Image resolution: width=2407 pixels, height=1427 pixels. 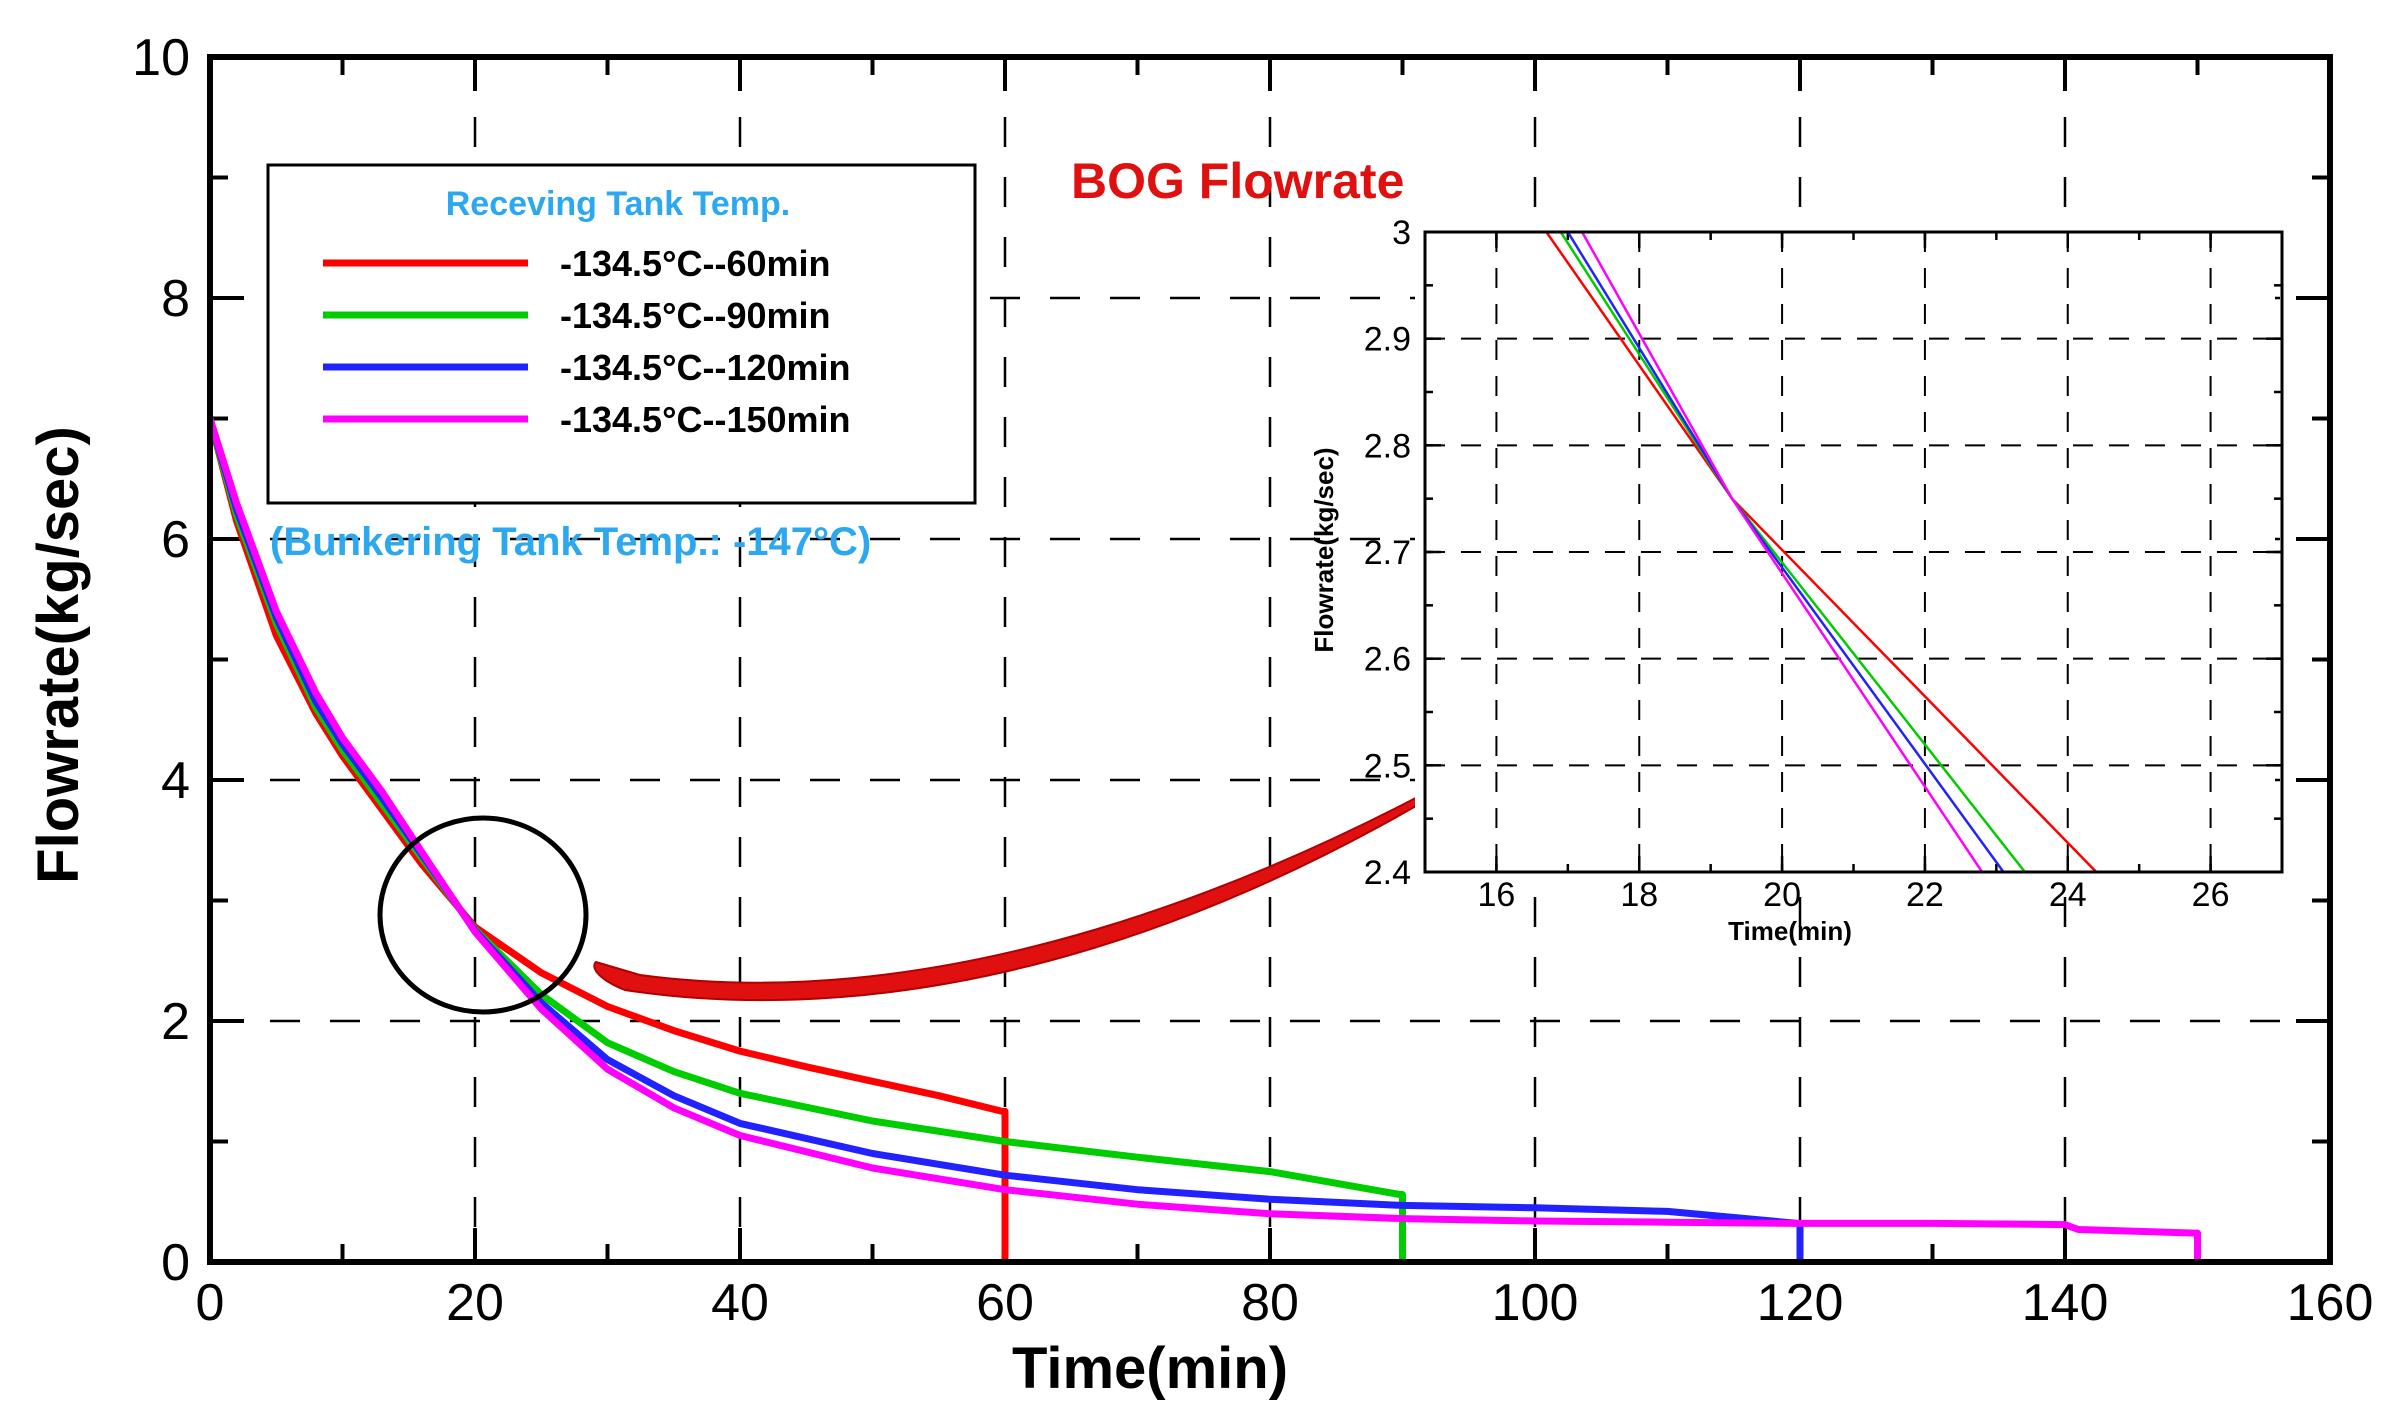 What do you see at coordinates (2330, 1303) in the screenshot?
I see `main-x-tick-label: 160` at bounding box center [2330, 1303].